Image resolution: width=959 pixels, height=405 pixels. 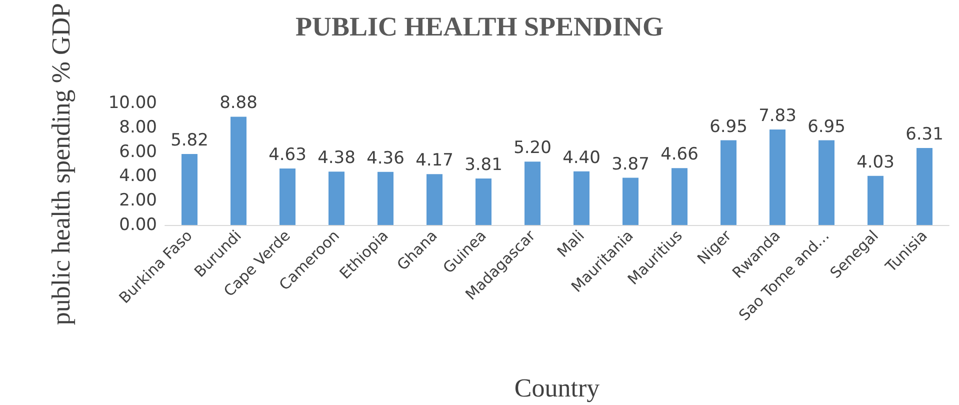 I want to click on y-tick-label: 2.00, so click(x=138, y=200).